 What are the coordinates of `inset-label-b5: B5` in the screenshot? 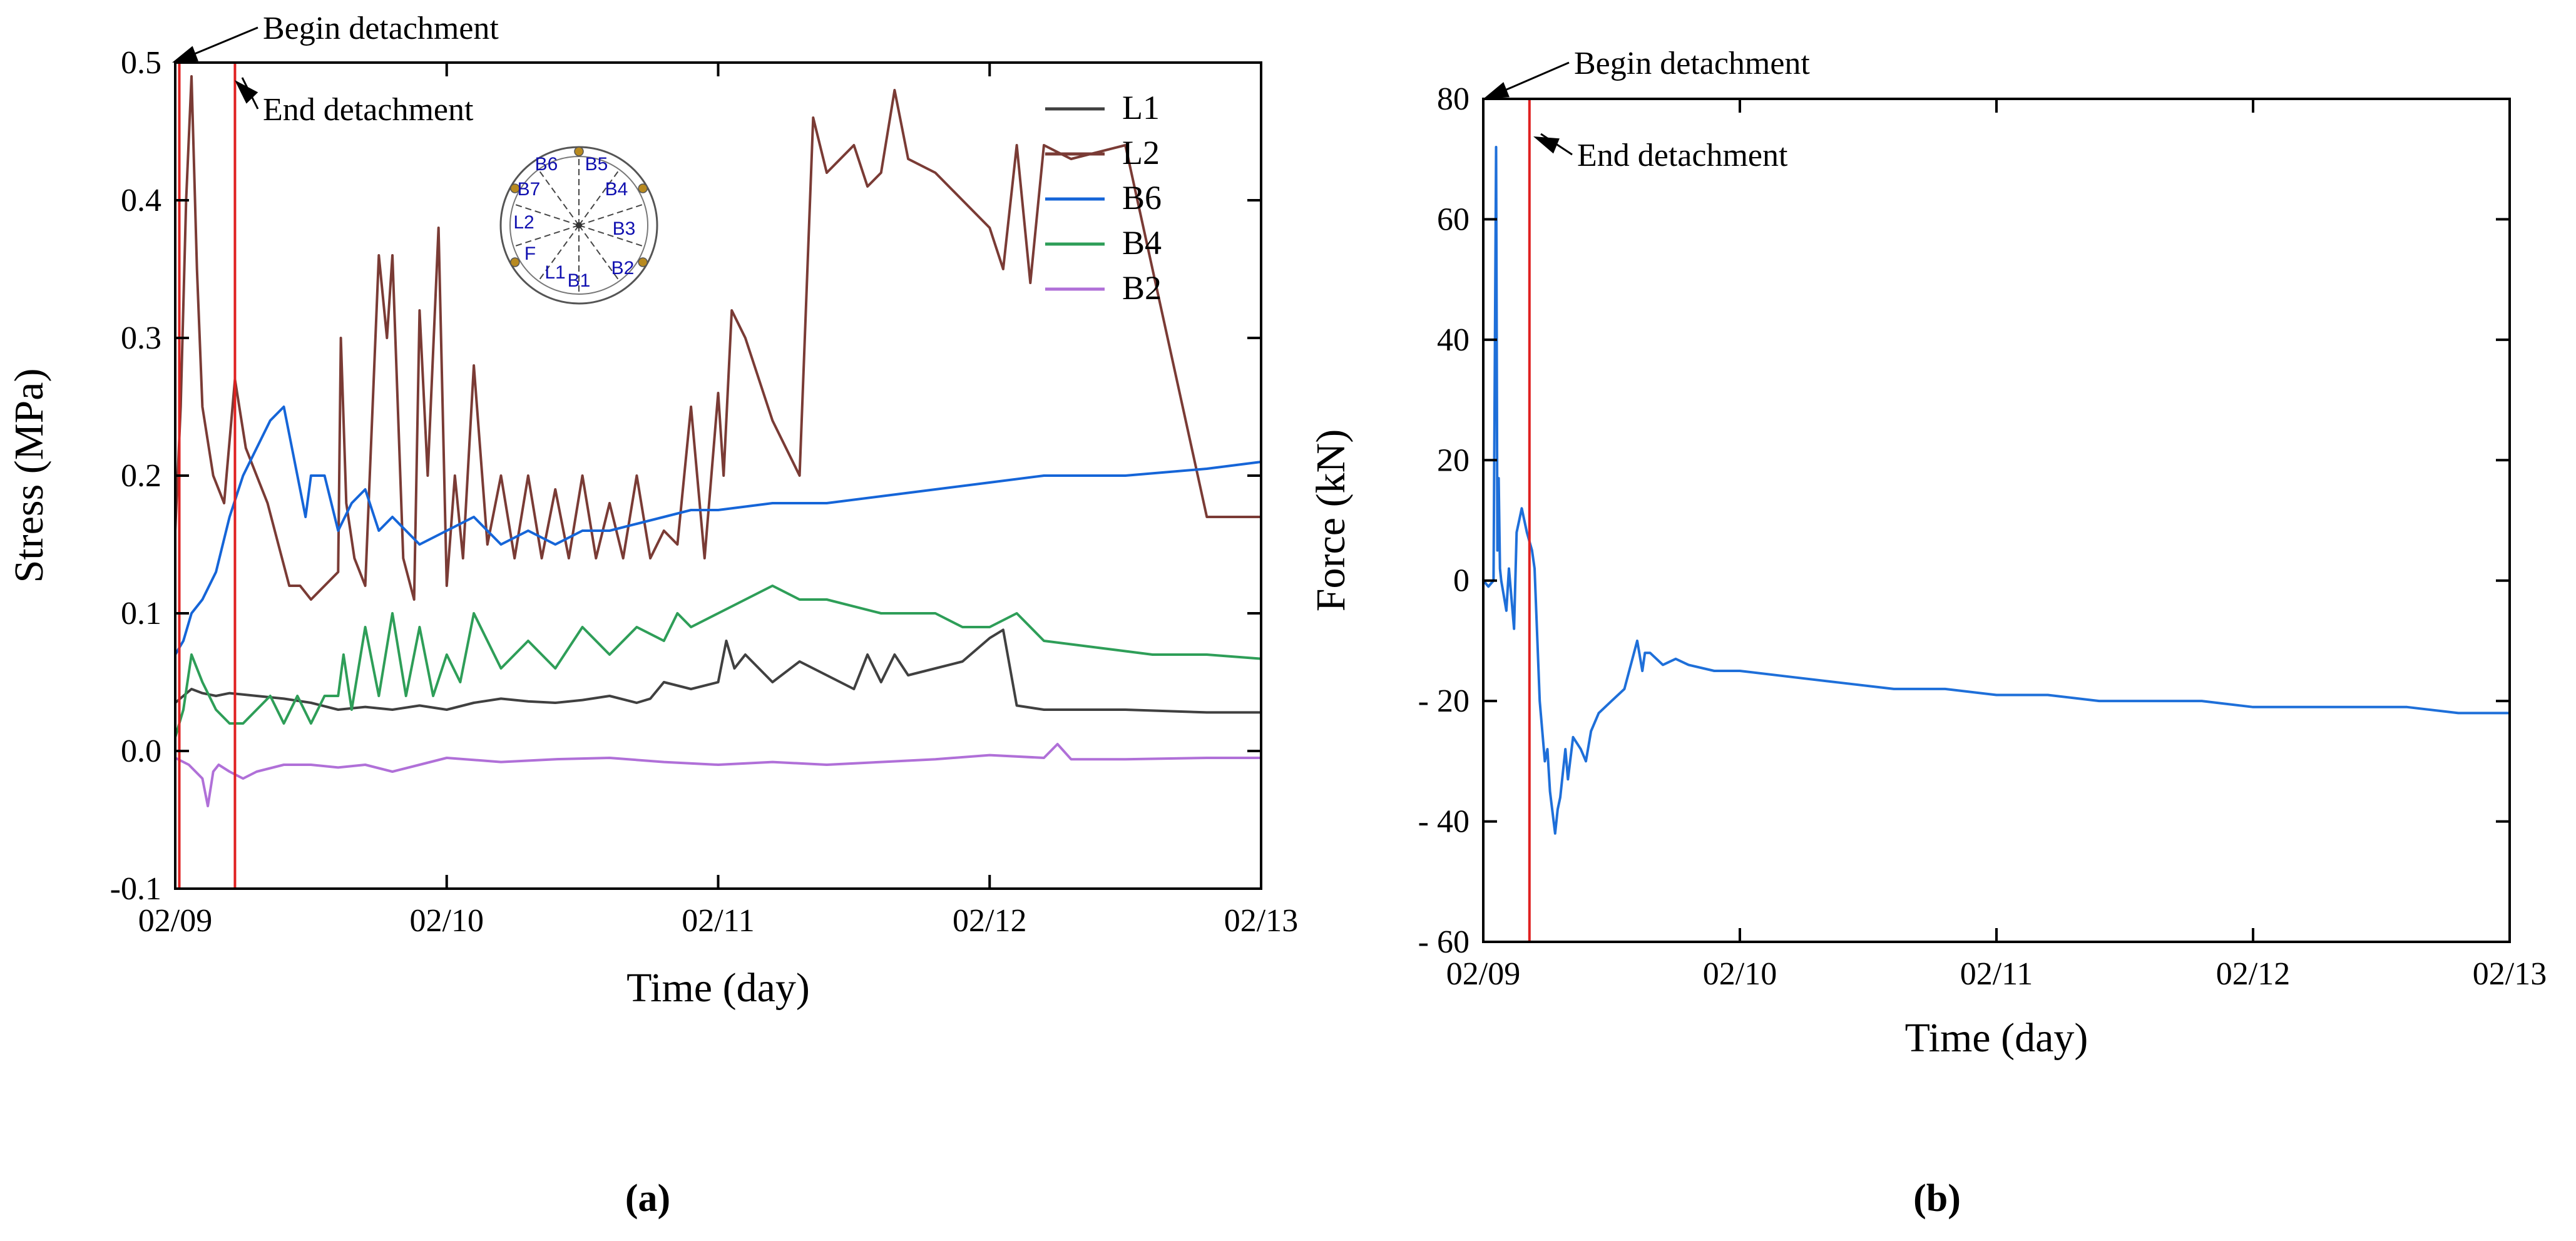 It's located at (596, 164).